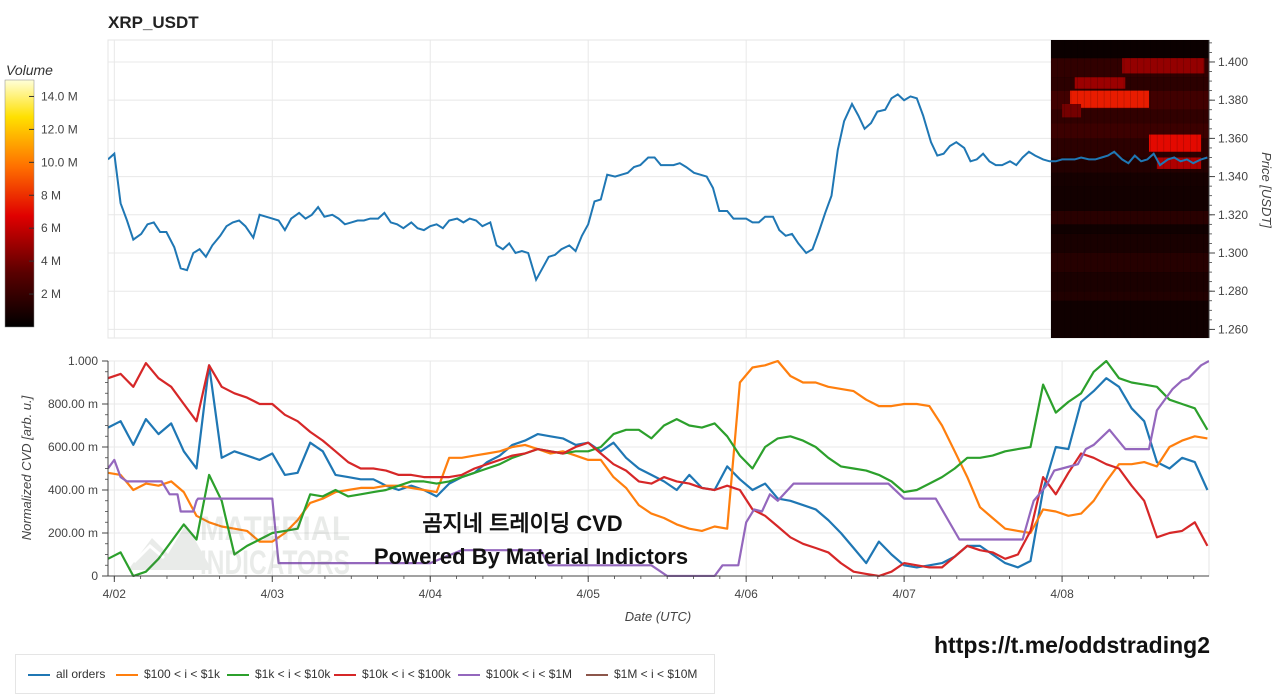  I want to click on x-tick-label: 4/05, so click(589, 594).